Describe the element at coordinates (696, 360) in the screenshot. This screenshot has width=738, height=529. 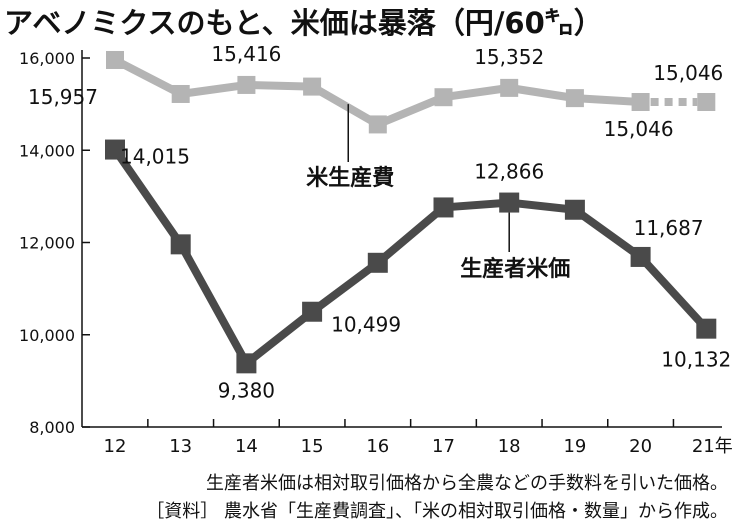
I see `data-label-price: 10,132` at that location.